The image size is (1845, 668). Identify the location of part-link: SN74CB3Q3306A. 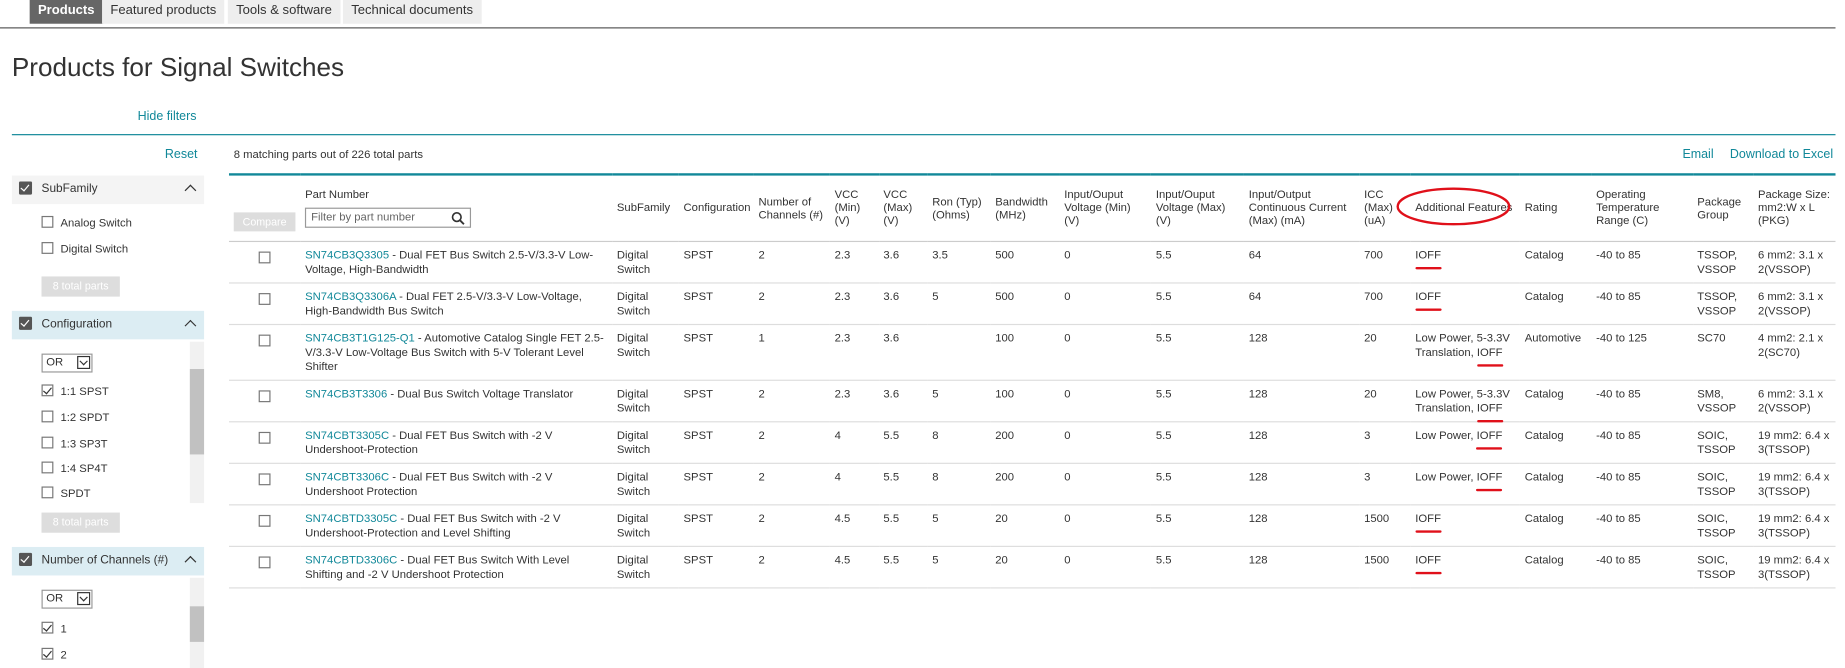
(351, 297).